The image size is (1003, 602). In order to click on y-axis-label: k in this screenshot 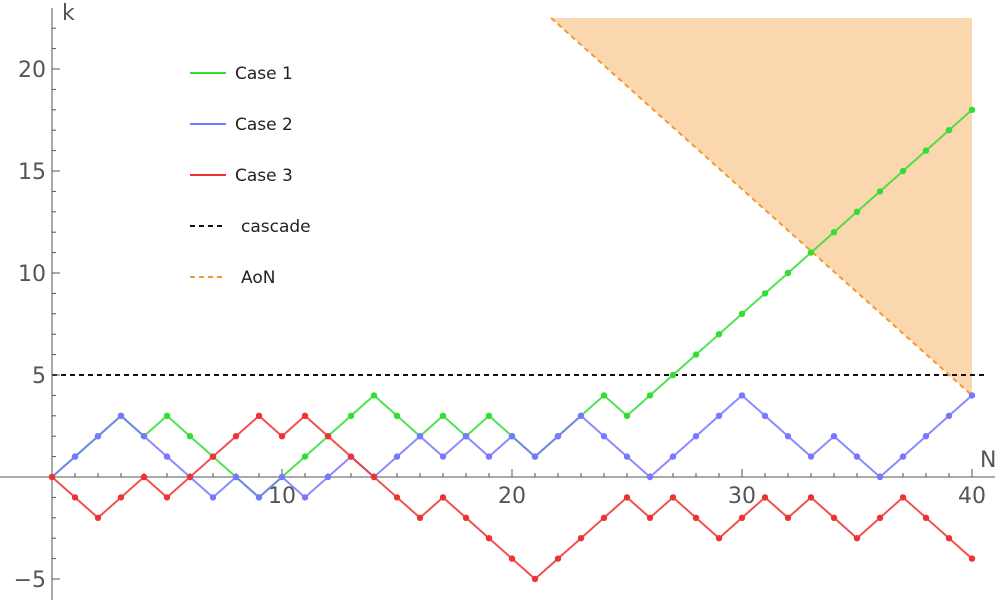, I will do `click(68, 13)`.